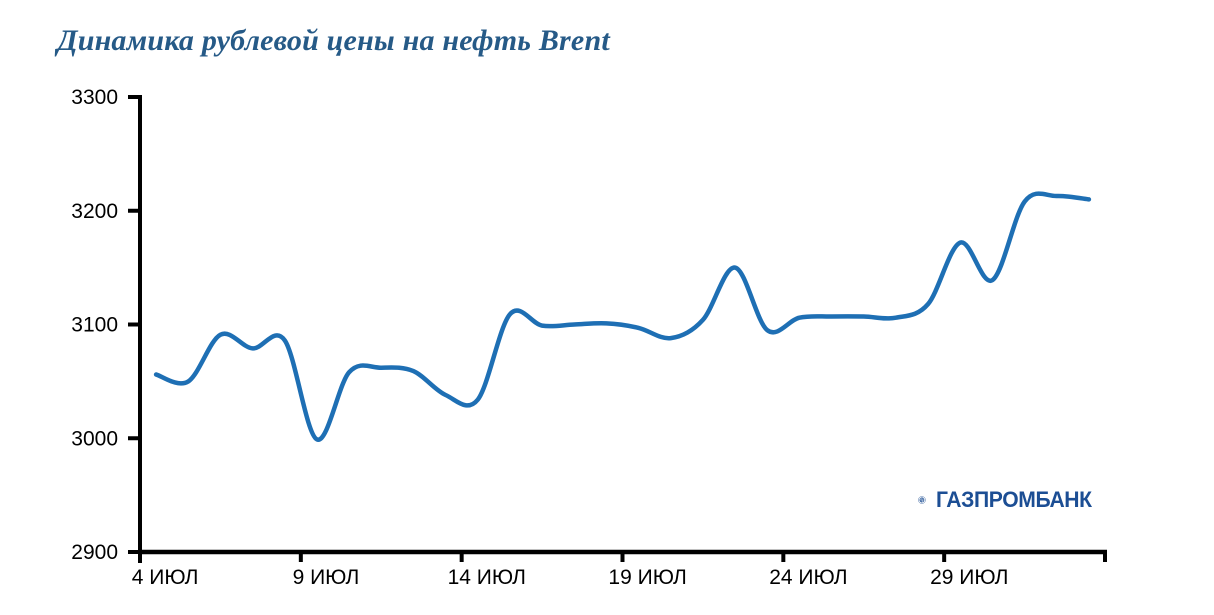 The image size is (1214, 615). What do you see at coordinates (326, 577) in the screenshot?
I see `x-tick-label: 9 ИЮЛ` at bounding box center [326, 577].